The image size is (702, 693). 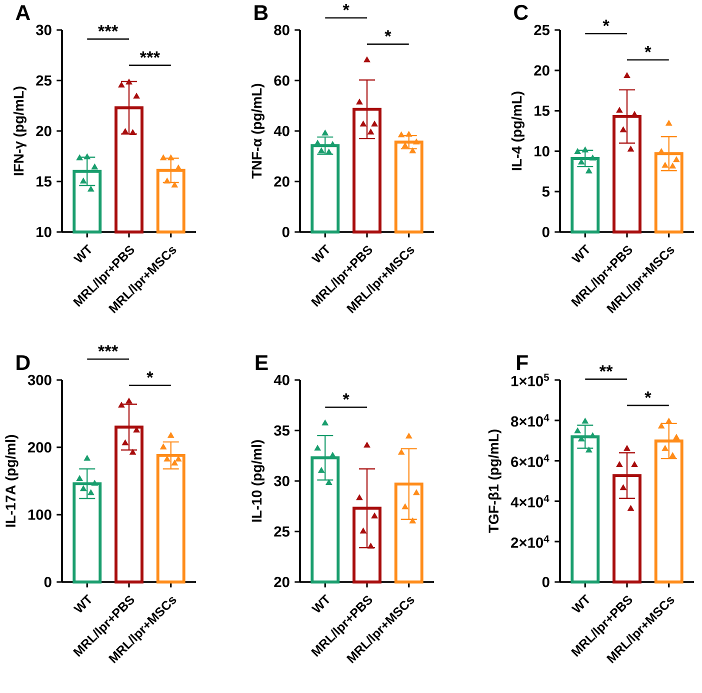 What do you see at coordinates (262, 362) in the screenshot?
I see `chart-title: E` at bounding box center [262, 362].